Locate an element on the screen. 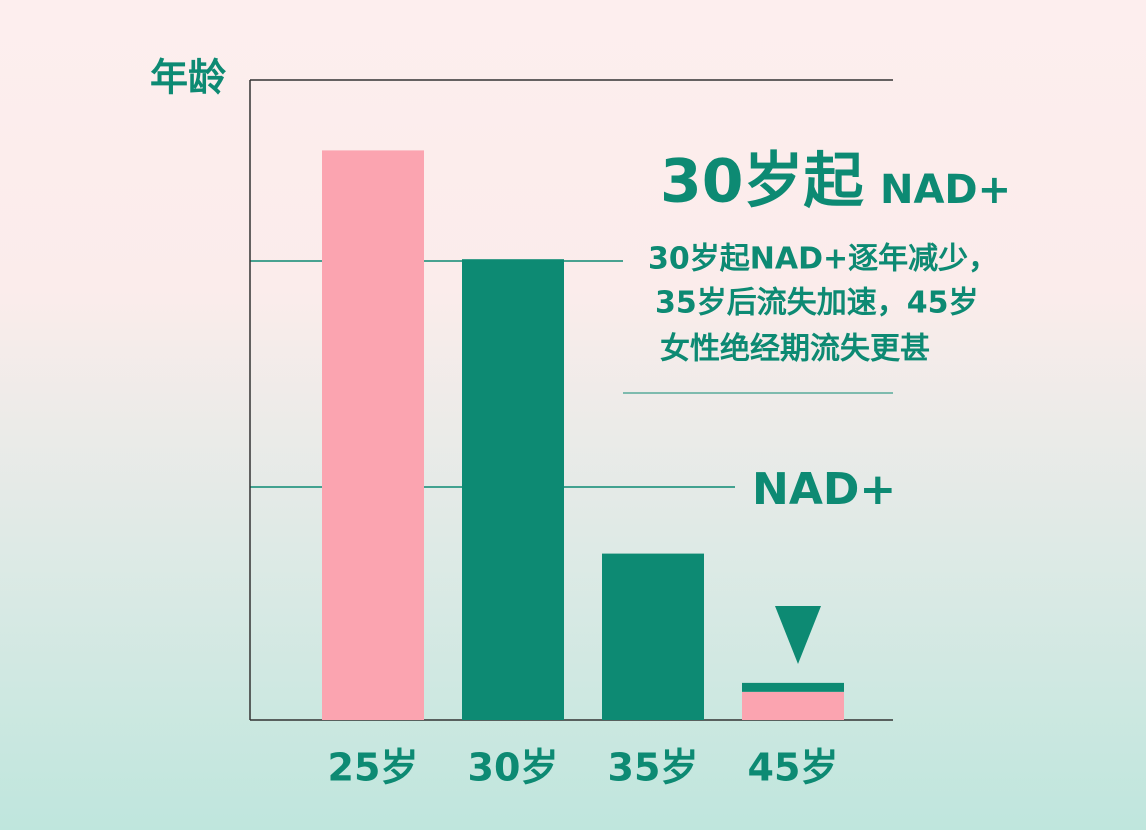 This screenshot has height=830, width=1146. headline: 30岁起 is located at coordinates (762, 182).